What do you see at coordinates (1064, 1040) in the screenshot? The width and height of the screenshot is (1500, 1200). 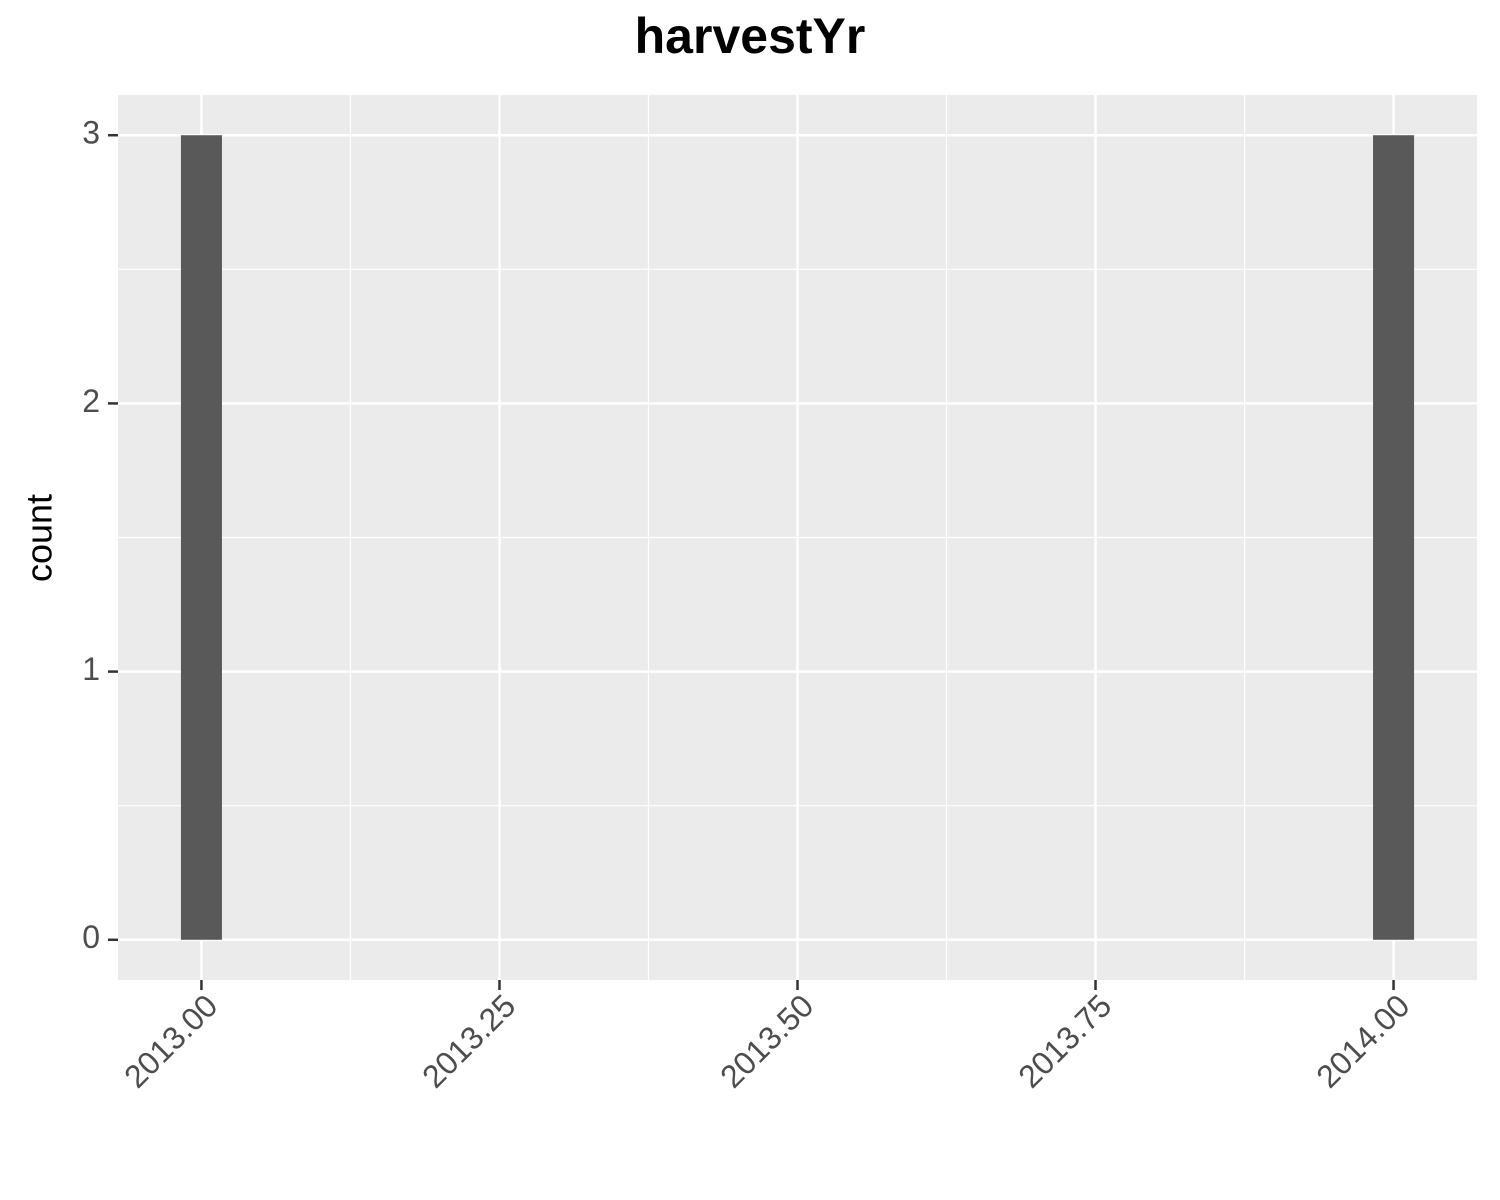 I see `x-tick-label: 2013.75` at bounding box center [1064, 1040].